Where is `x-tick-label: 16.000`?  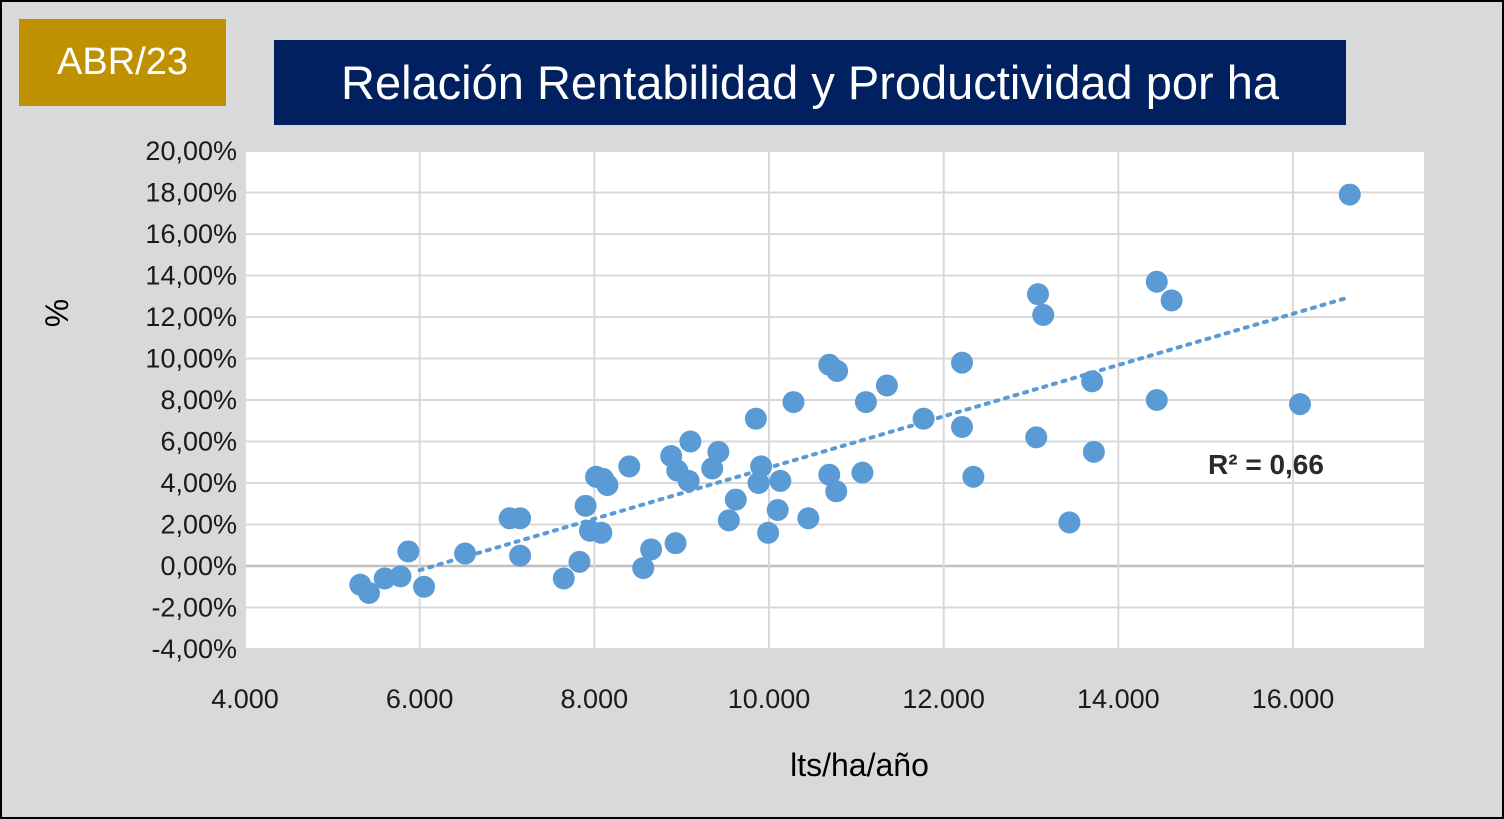 x-tick-label: 16.000 is located at coordinates (1293, 699).